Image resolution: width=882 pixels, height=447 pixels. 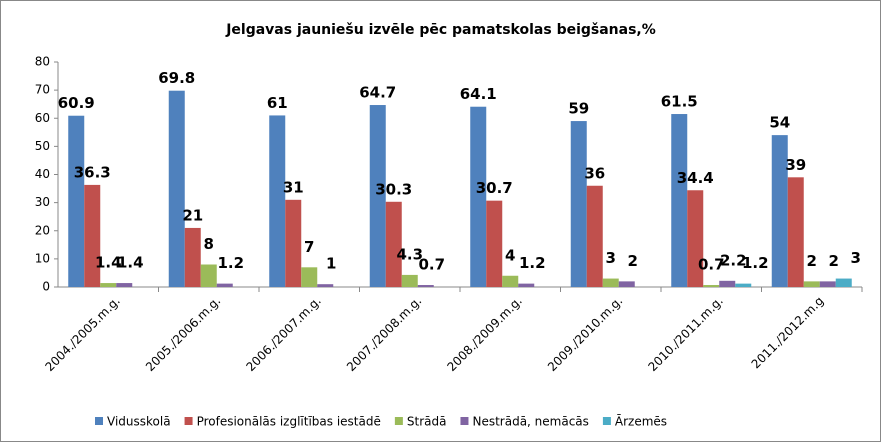 What do you see at coordinates (494, 188) in the screenshot?
I see `data-label: 30.7` at bounding box center [494, 188].